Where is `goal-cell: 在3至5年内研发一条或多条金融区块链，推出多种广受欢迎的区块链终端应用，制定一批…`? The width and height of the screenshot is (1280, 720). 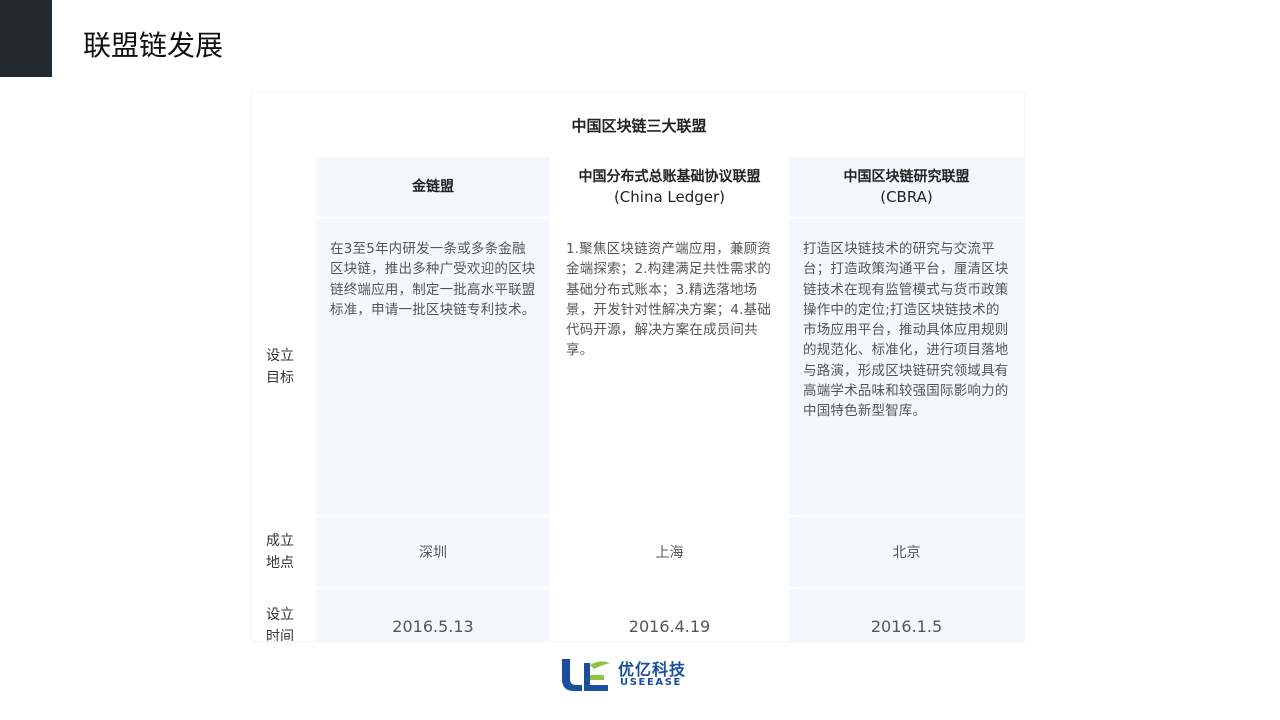
goal-cell: 在3至5年内研发一条或多条金融区块链，推出多种广受欢迎的区块链终端应用，制定一批… is located at coordinates (433, 367).